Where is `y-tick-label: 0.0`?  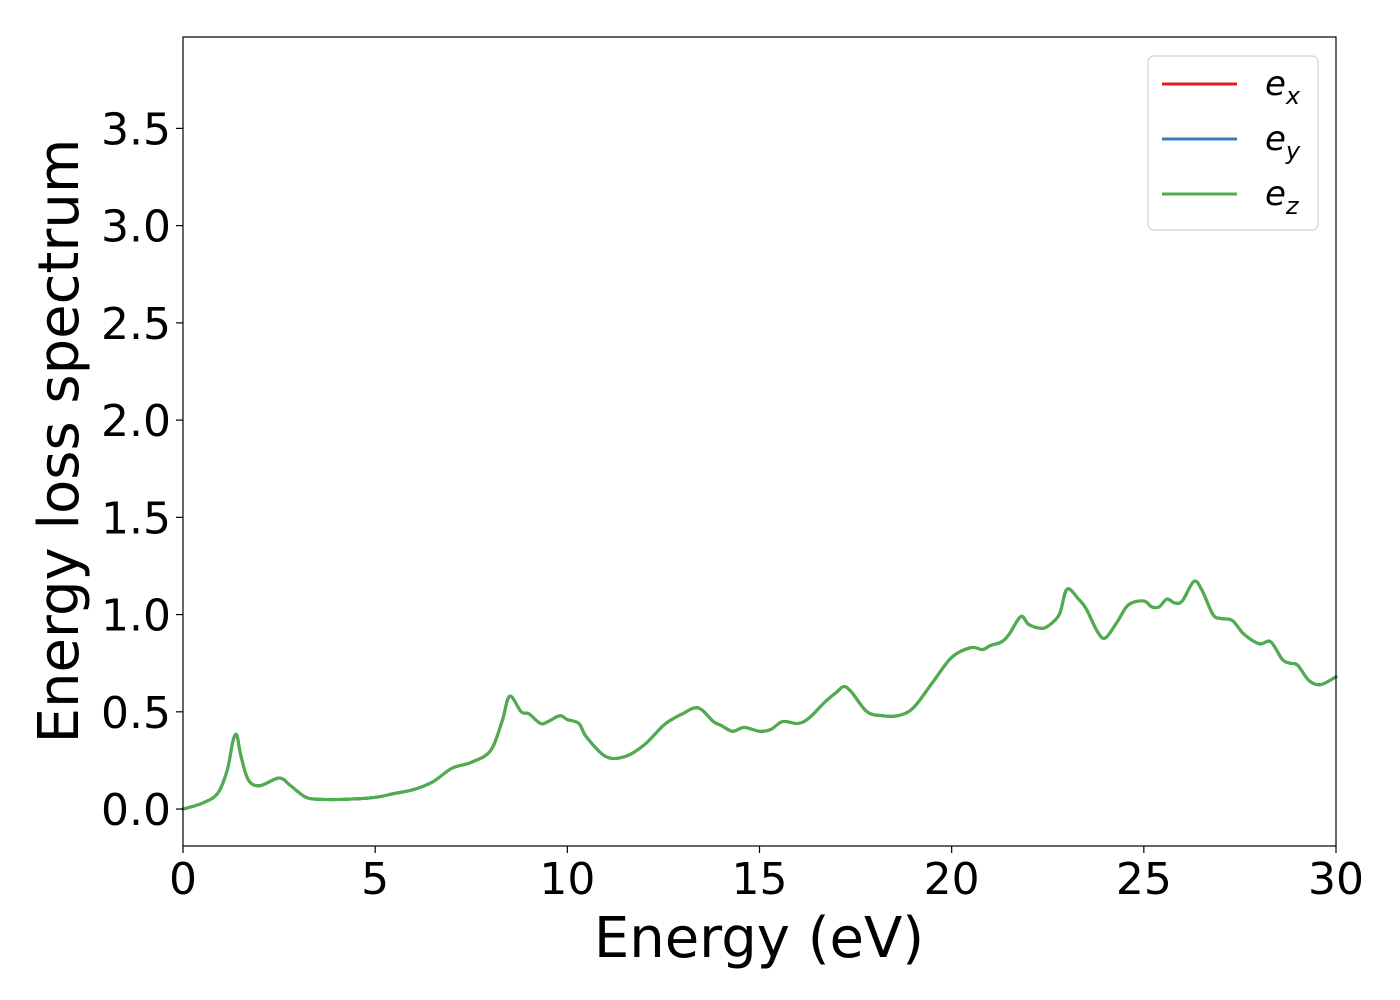
y-tick-label: 0.0 is located at coordinates (136, 810).